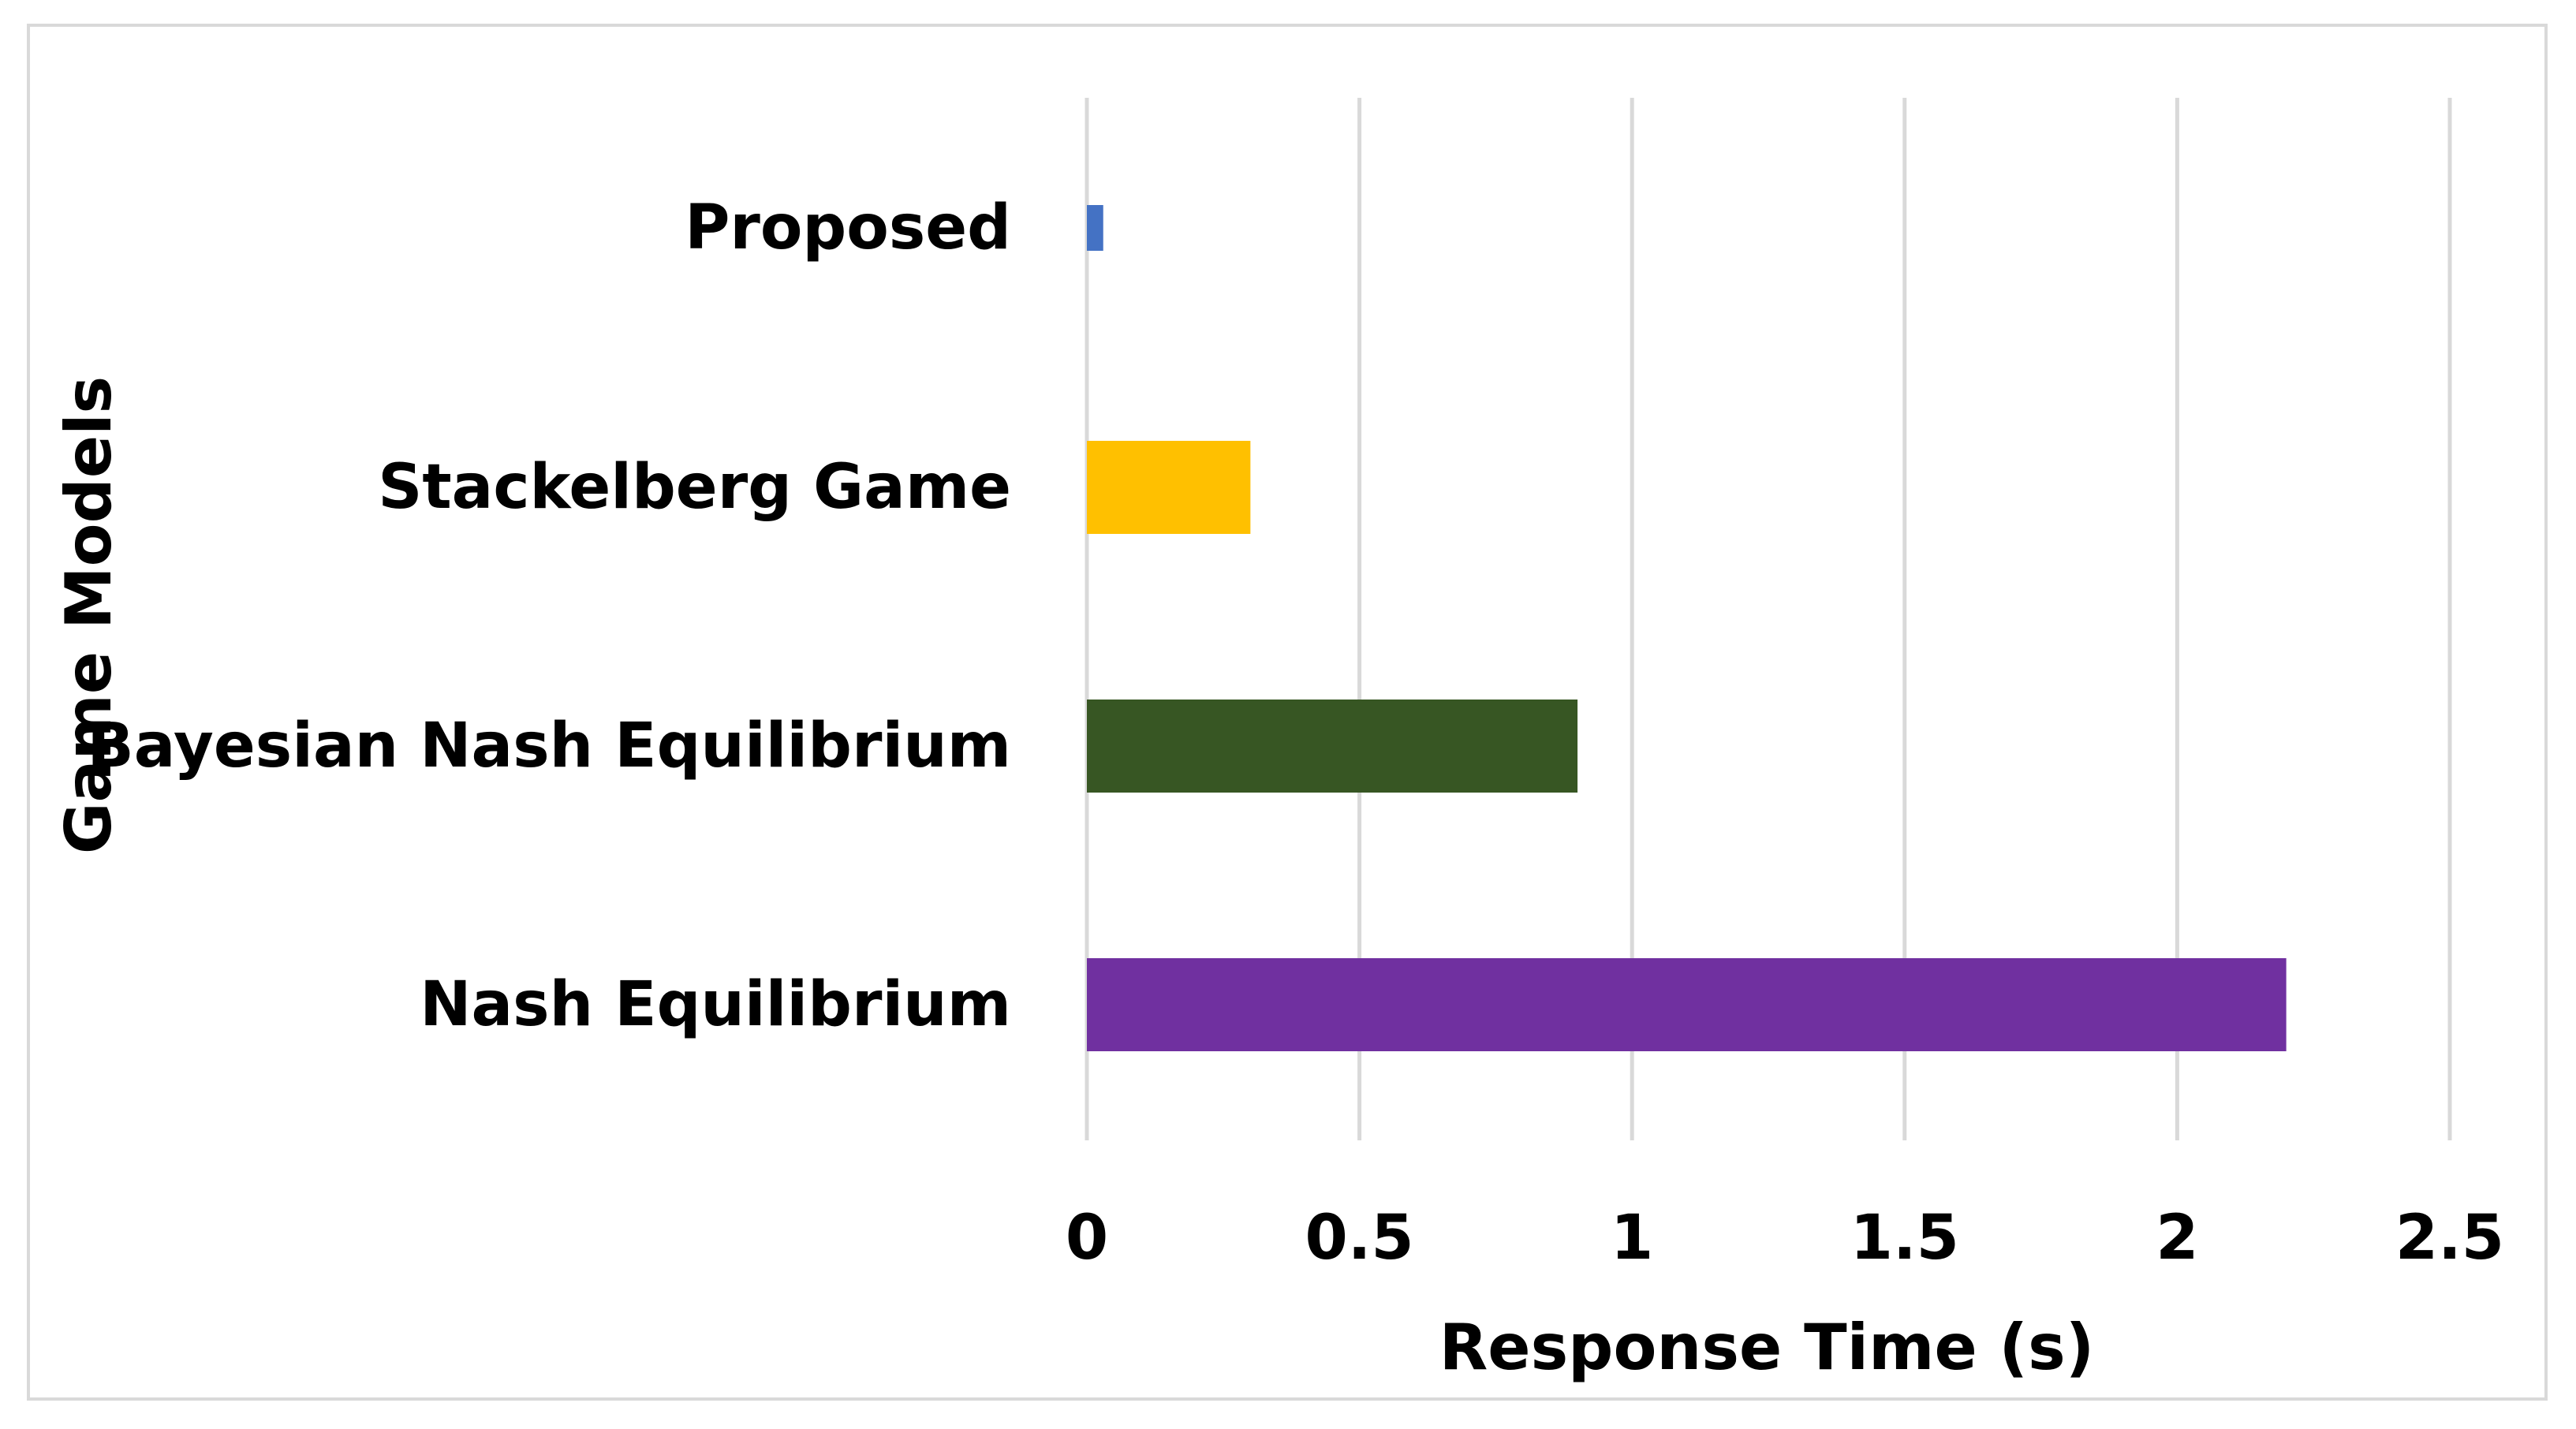  I want to click on x-tick-label: 0, so click(1087, 1238).